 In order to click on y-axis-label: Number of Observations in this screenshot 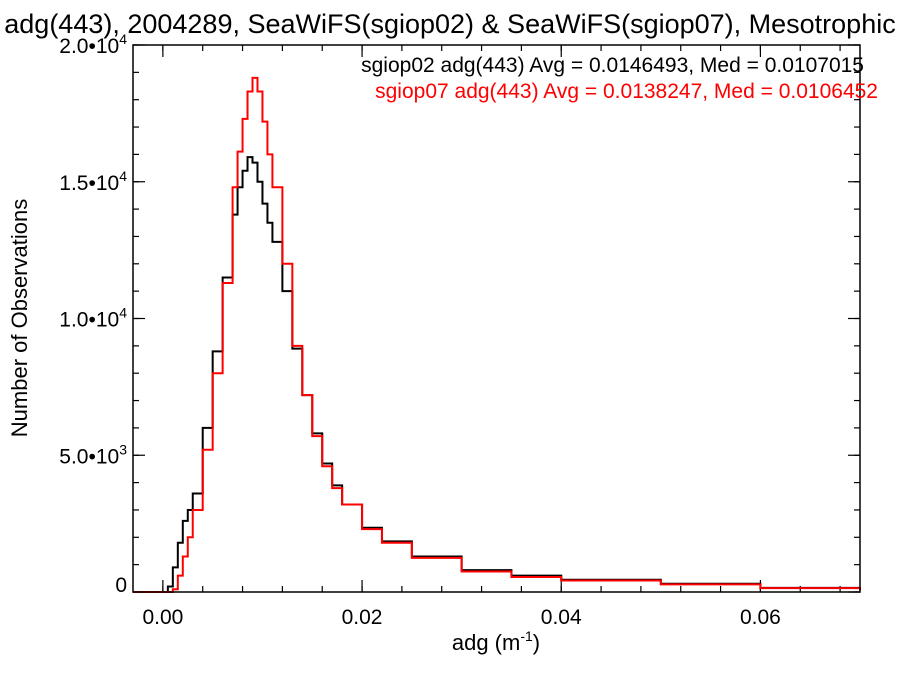, I will do `click(19, 318)`.